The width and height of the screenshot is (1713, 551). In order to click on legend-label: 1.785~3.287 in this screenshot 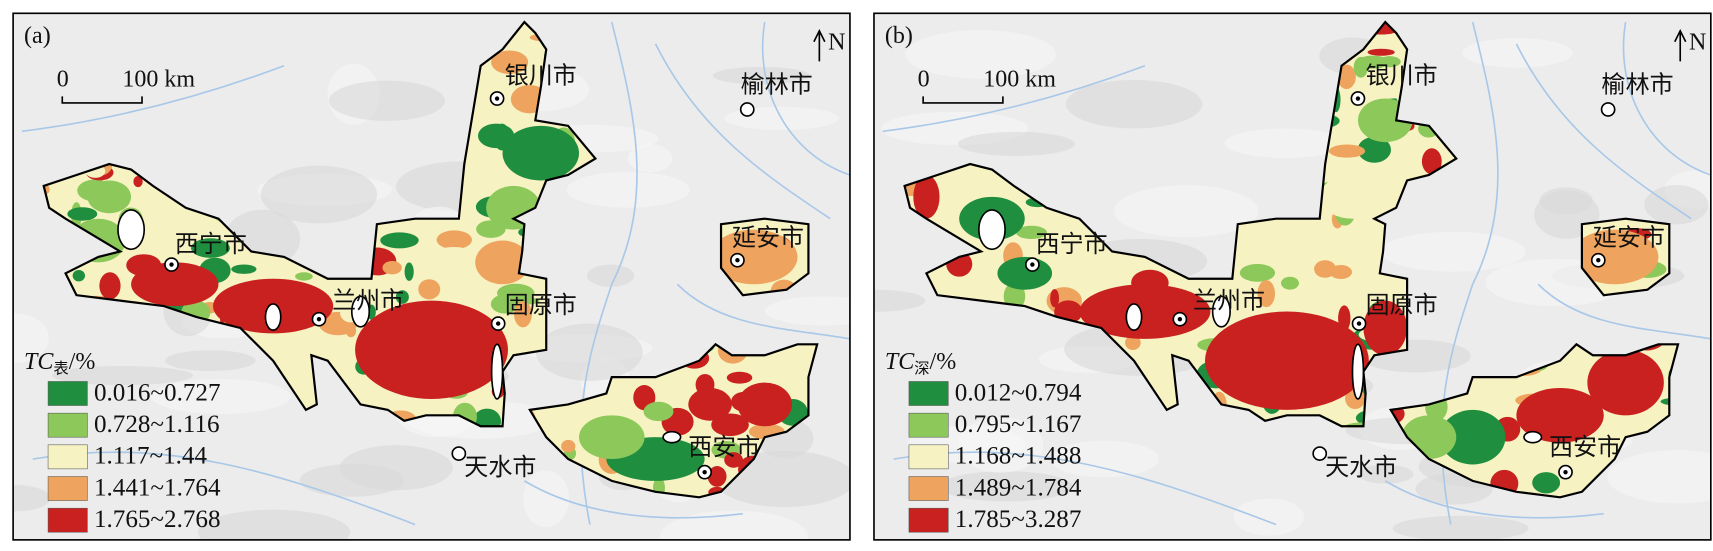, I will do `click(1018, 519)`.